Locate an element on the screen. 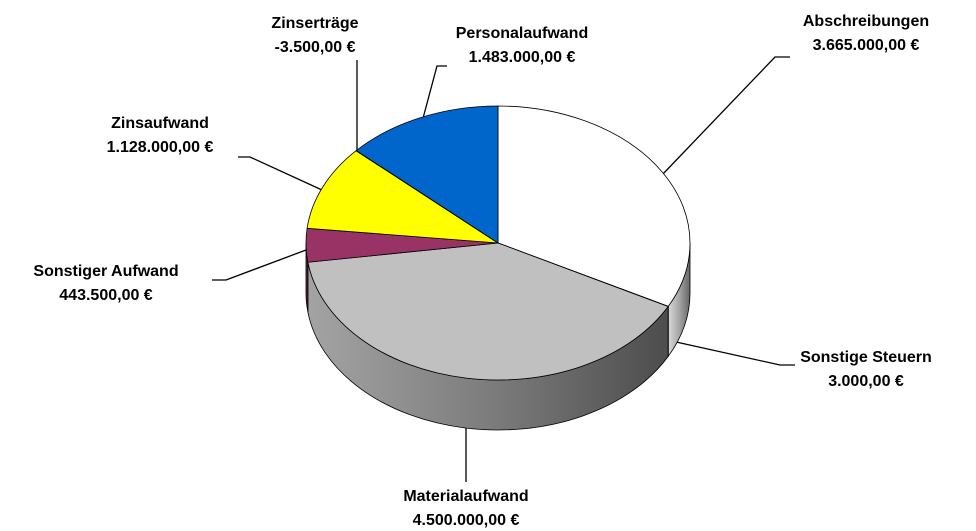 This screenshot has width=976, height=531. value-label: 443.500,00 € is located at coordinates (106, 295).